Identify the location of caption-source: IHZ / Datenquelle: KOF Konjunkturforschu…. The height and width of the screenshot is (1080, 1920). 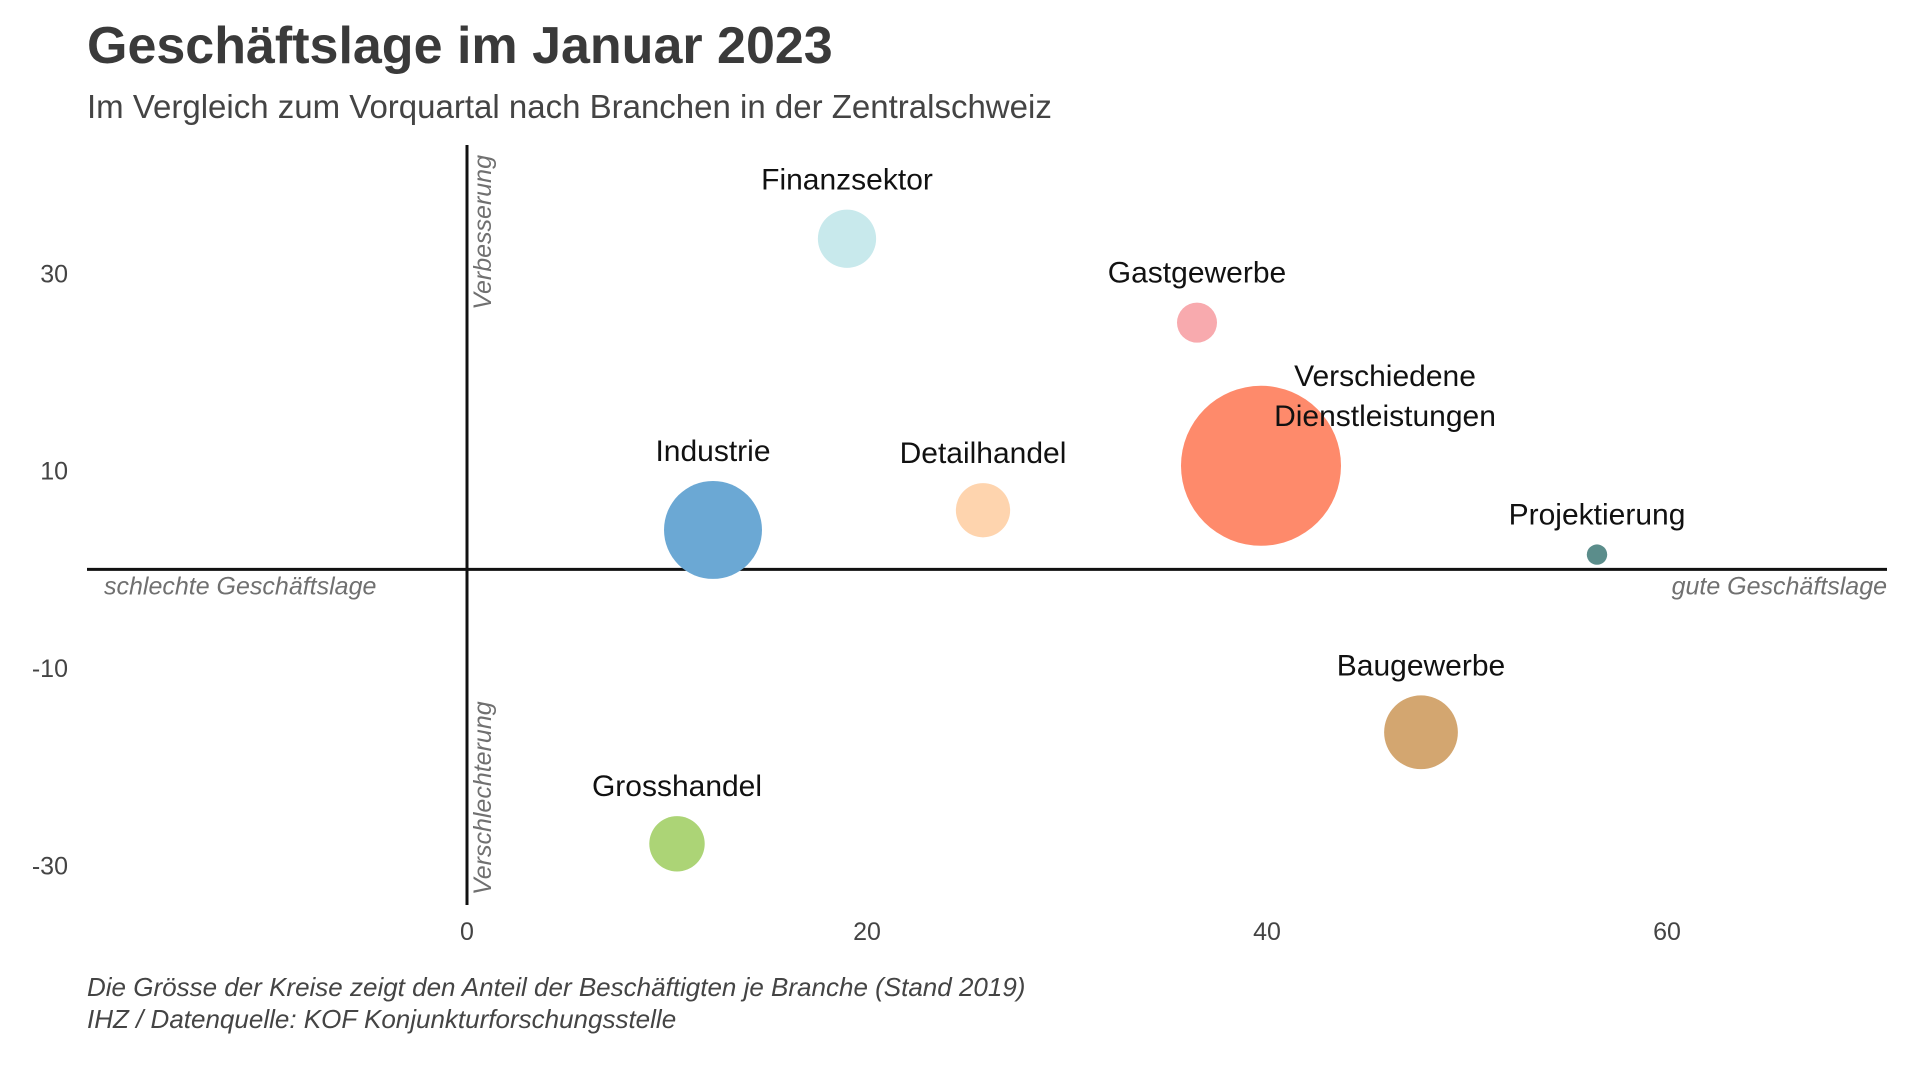
(382, 1019).